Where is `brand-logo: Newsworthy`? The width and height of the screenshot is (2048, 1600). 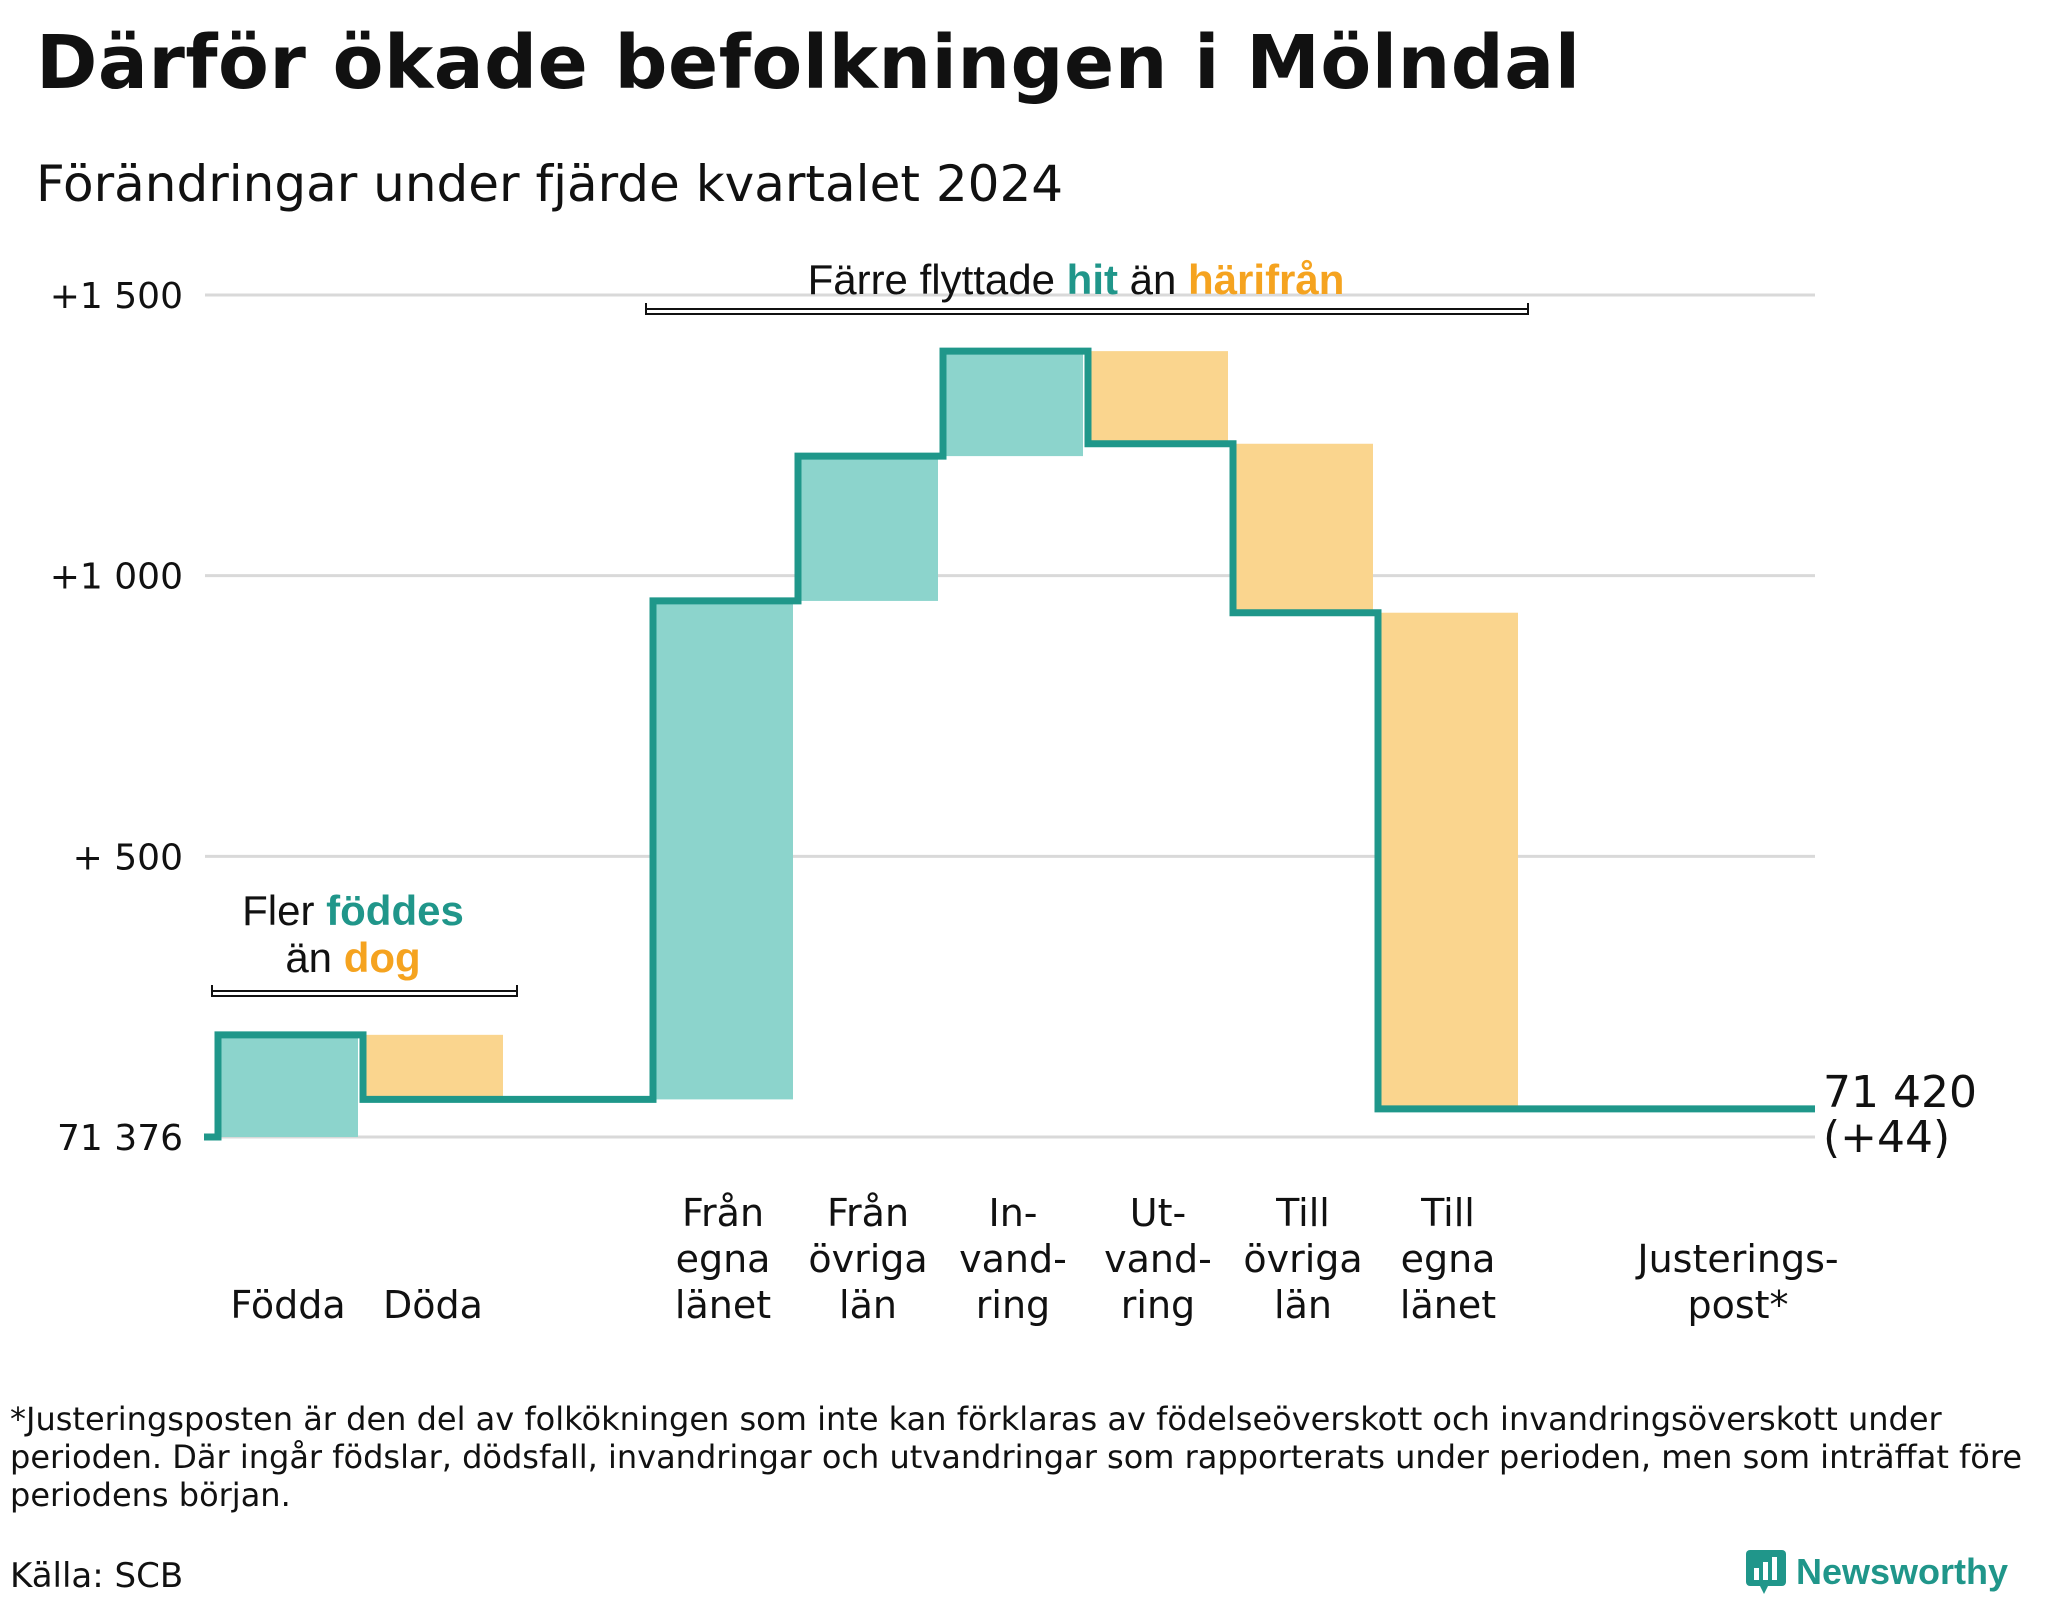
brand-logo: Newsworthy is located at coordinates (1876, 1572).